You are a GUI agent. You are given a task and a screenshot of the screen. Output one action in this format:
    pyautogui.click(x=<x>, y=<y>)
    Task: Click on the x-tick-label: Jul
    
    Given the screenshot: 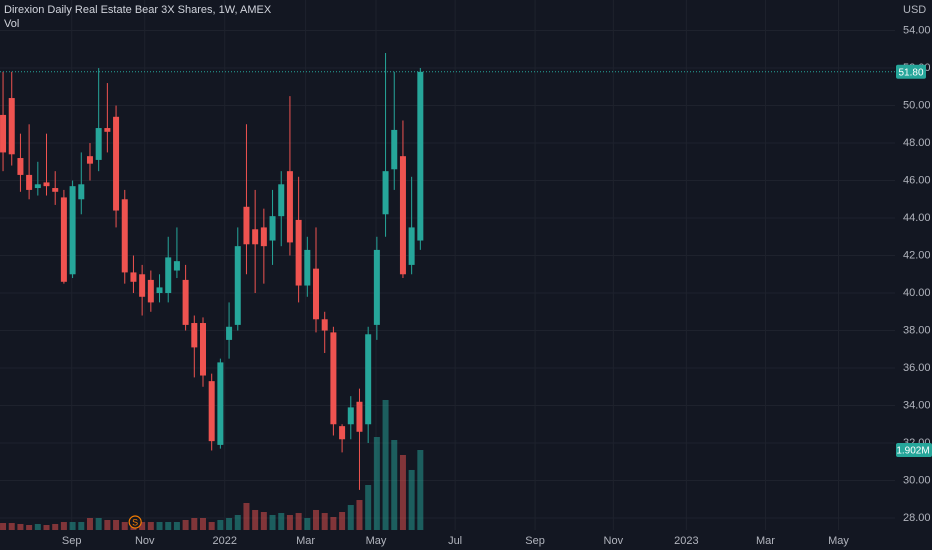 What is the action you would take?
    pyautogui.click(x=455, y=541)
    